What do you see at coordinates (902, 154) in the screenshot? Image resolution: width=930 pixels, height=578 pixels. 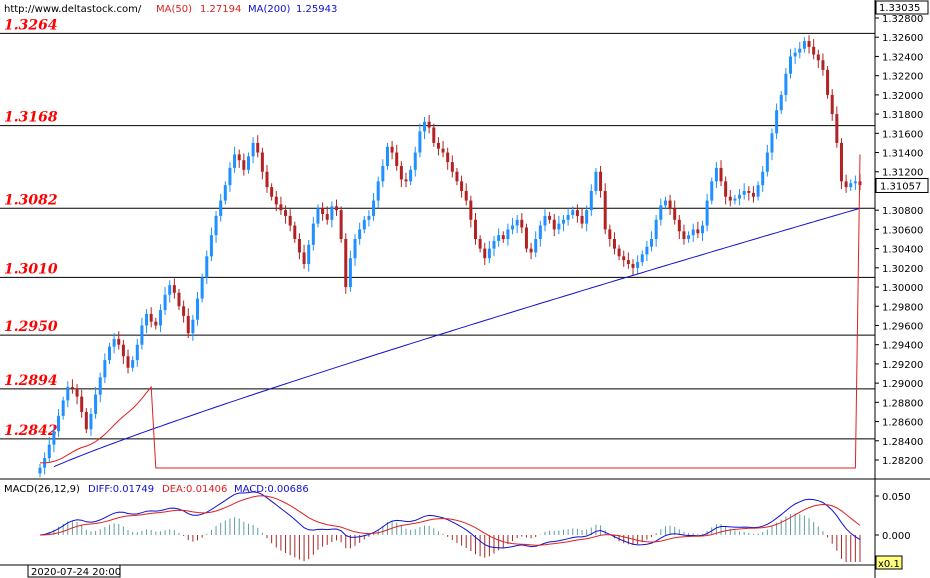 I see `price-tick-label: 1.31400` at bounding box center [902, 154].